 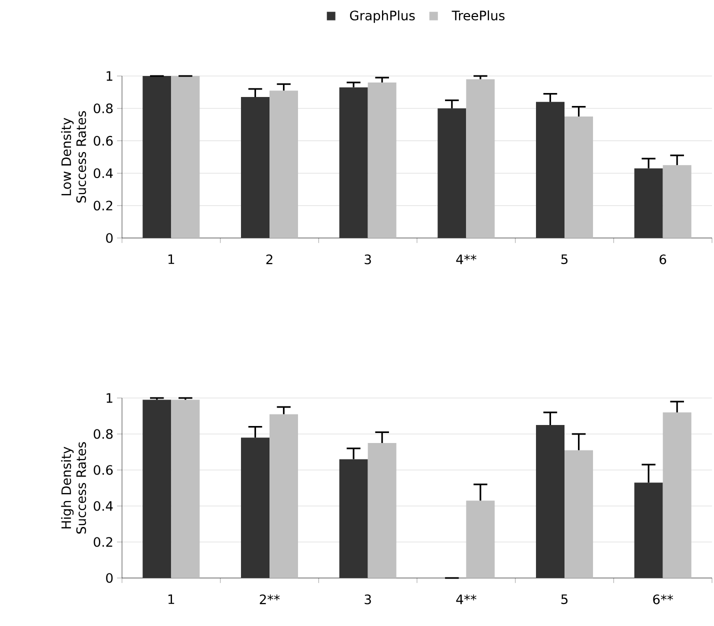 I want to click on x-tick-label: 6**, so click(x=663, y=599).